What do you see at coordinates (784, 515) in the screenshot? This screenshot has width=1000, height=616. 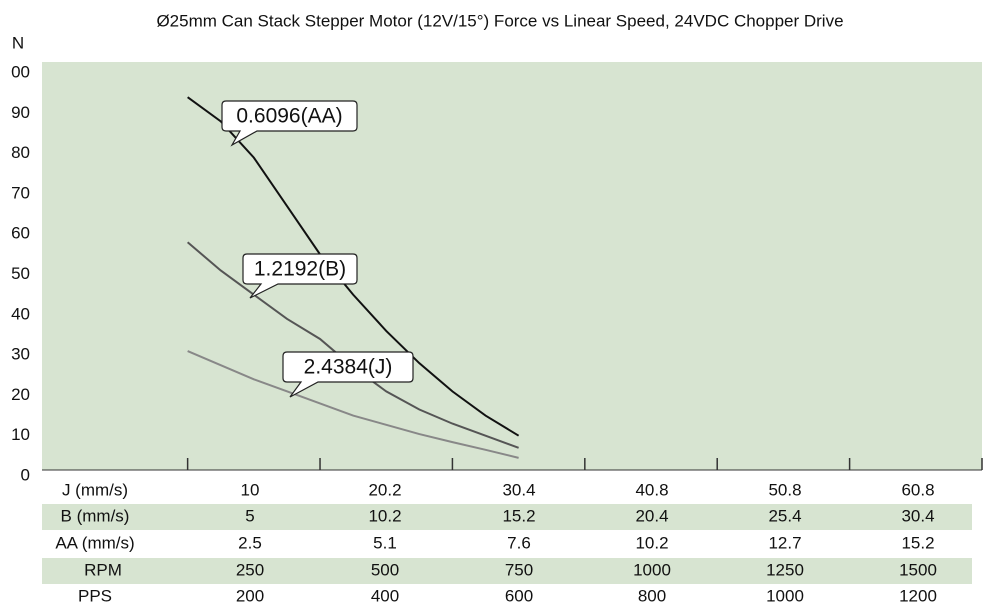 I see `table-cell: 25.4` at bounding box center [784, 515].